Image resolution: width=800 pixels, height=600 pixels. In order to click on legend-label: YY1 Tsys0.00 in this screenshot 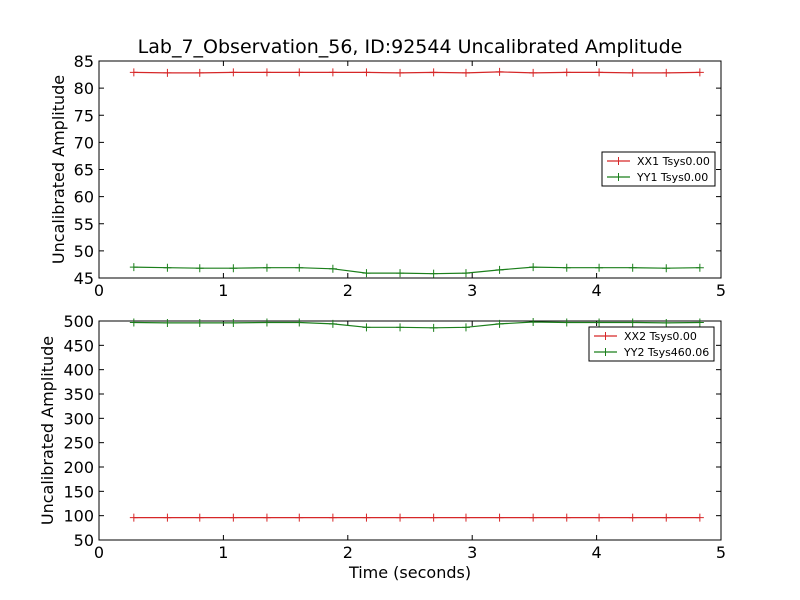, I will do `click(672, 177)`.